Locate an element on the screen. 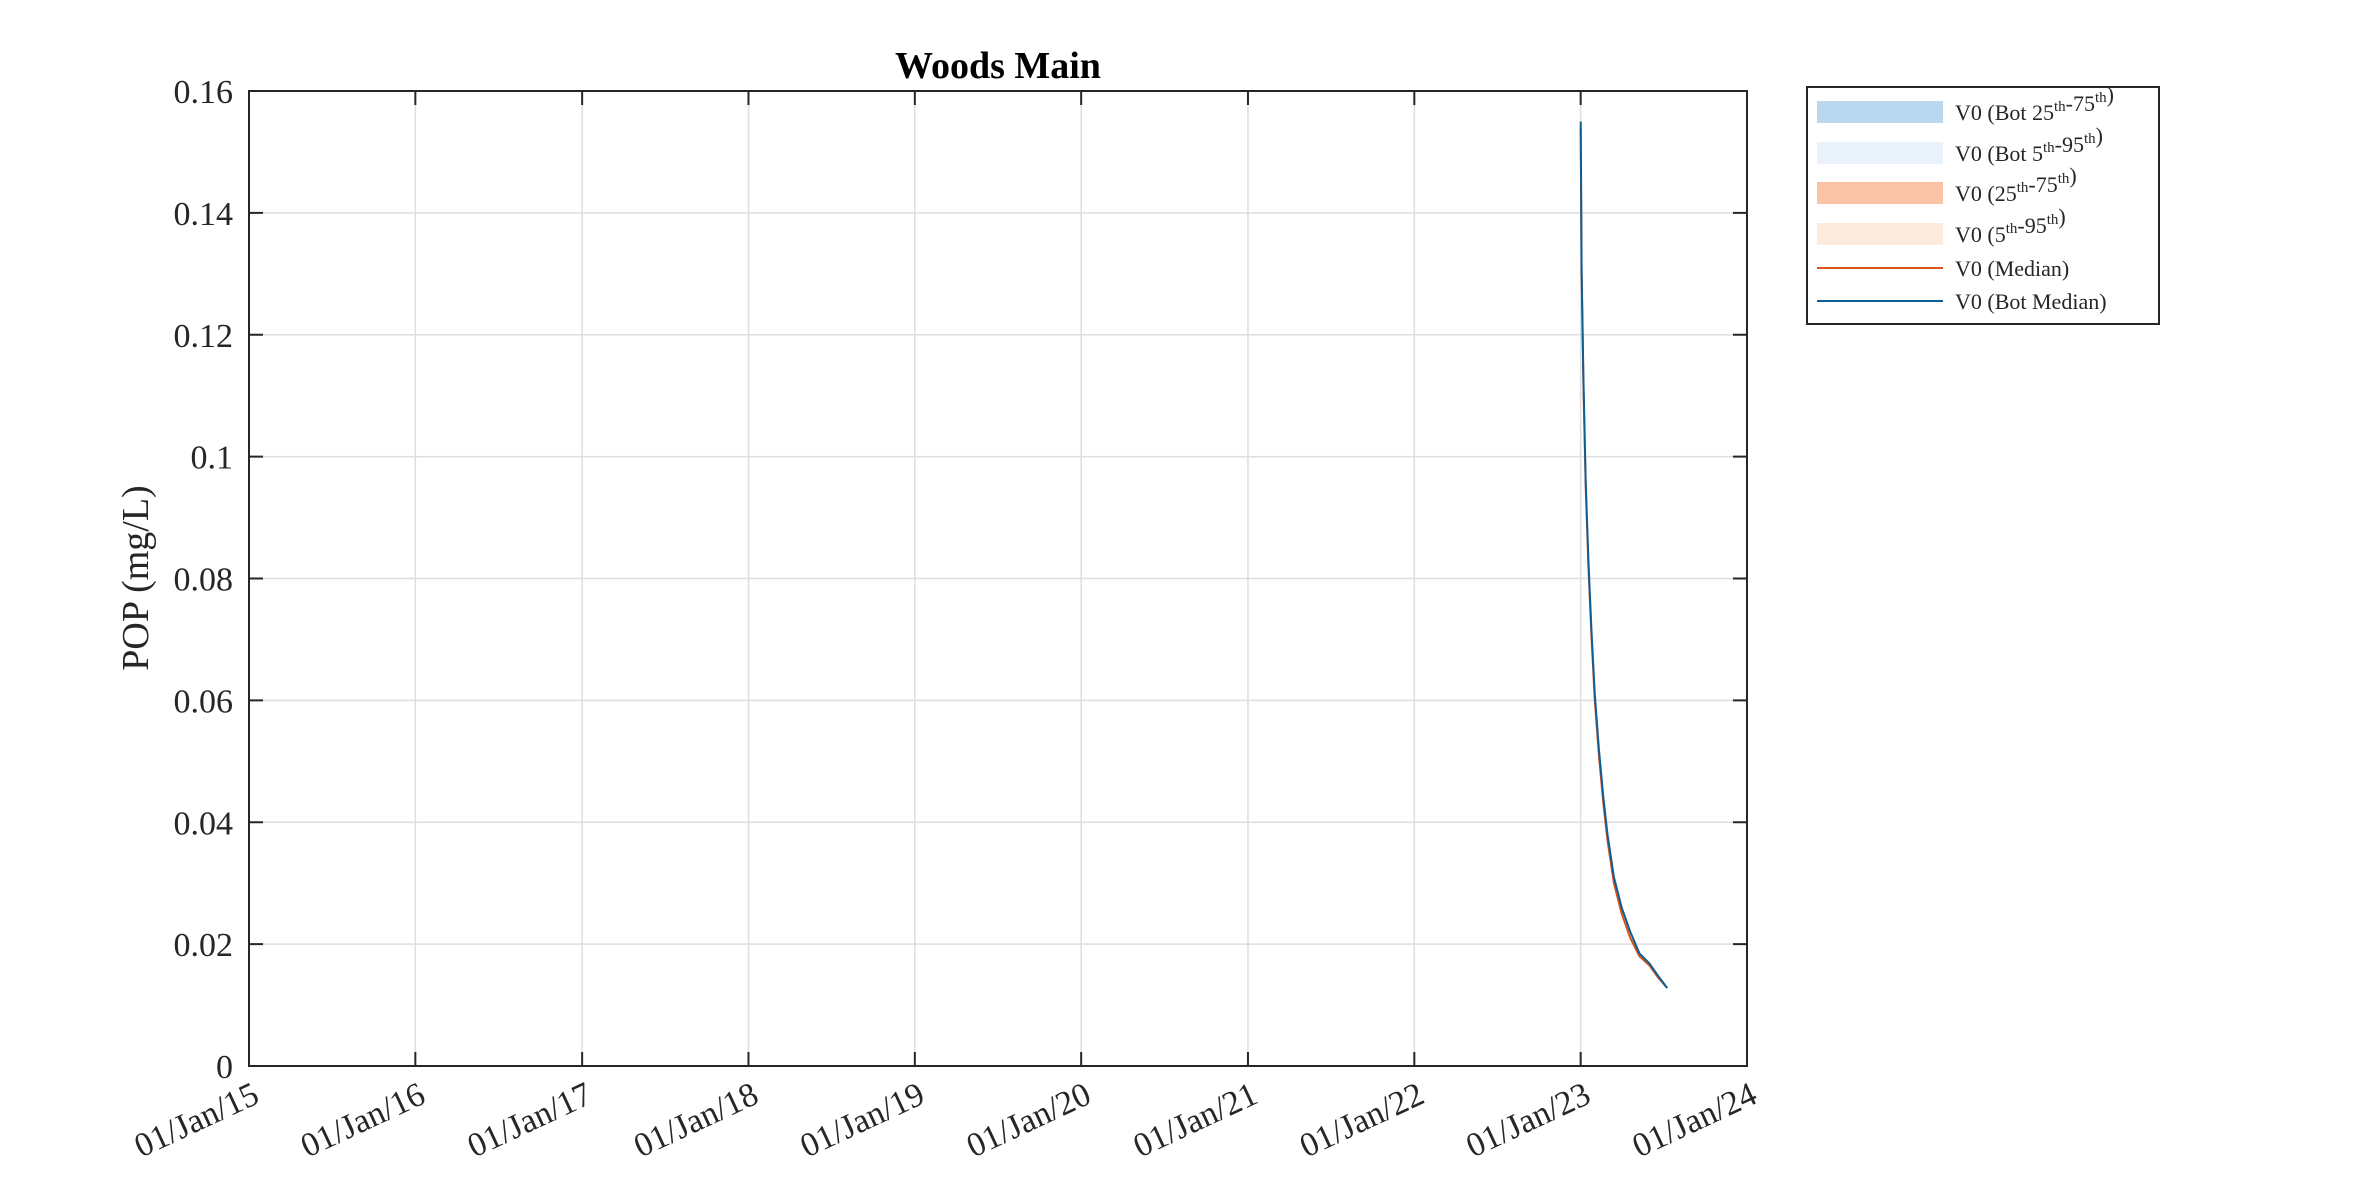 The image size is (2362, 1181). series-line-v0-bot-median is located at coordinates (1624, 555).